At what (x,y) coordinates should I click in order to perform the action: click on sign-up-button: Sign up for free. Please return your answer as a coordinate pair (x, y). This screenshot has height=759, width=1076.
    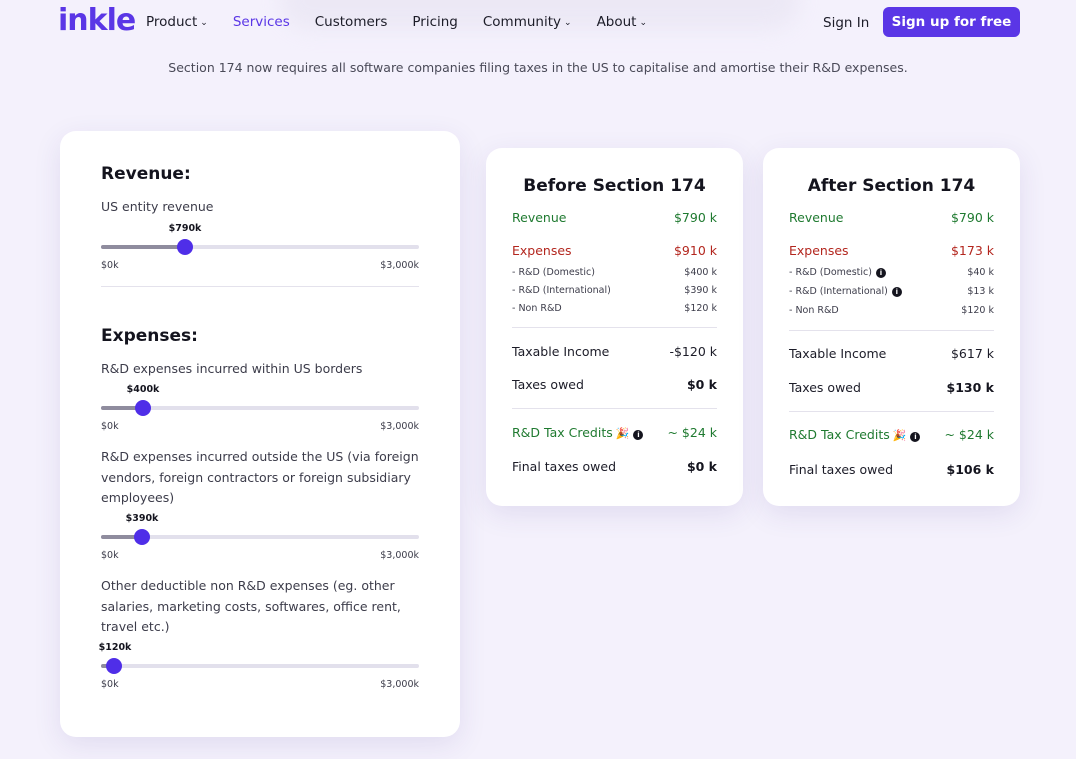
    Looking at the image, I should click on (951, 22).